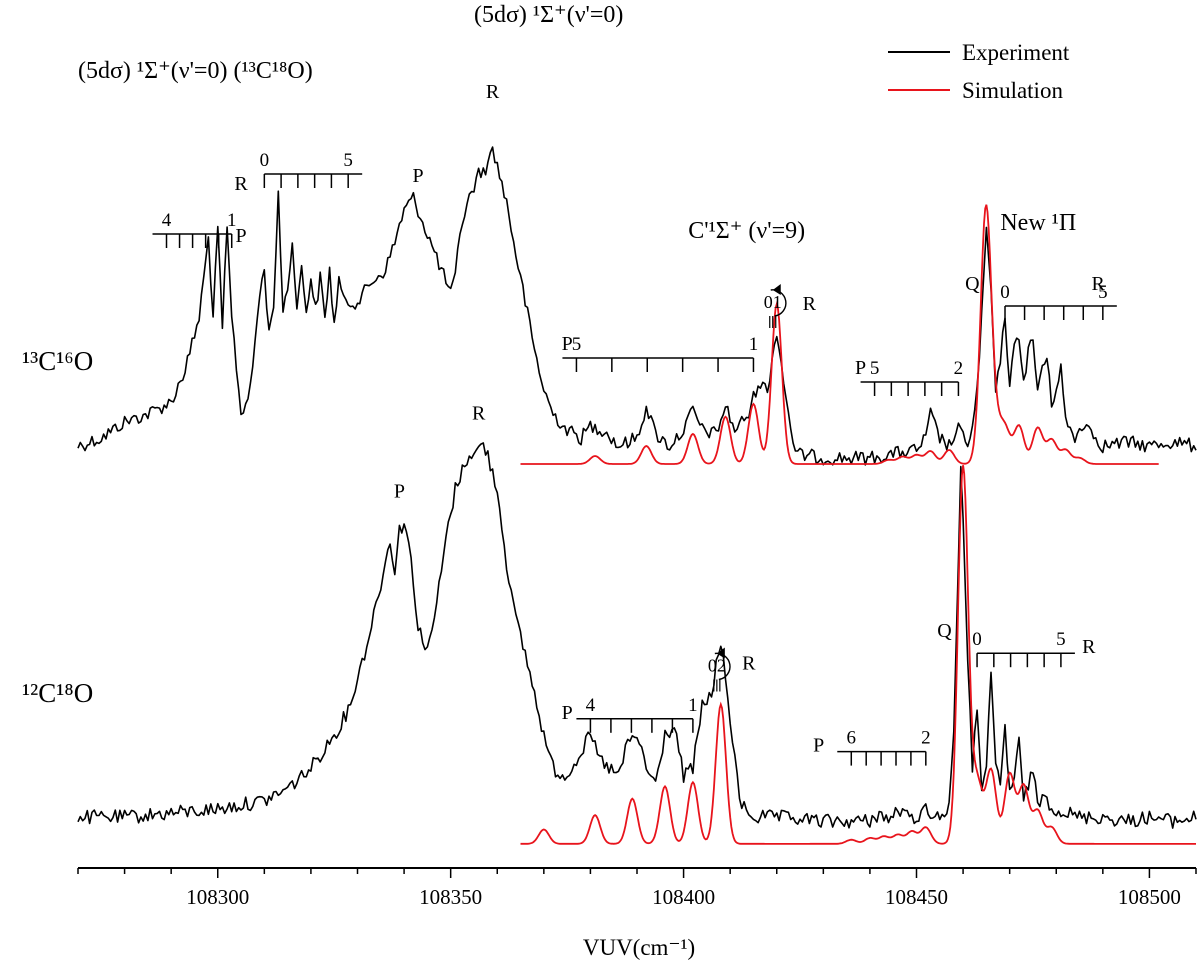  Describe the element at coordinates (979, 71) in the screenshot. I see `legend: Experiment Simulation` at that location.